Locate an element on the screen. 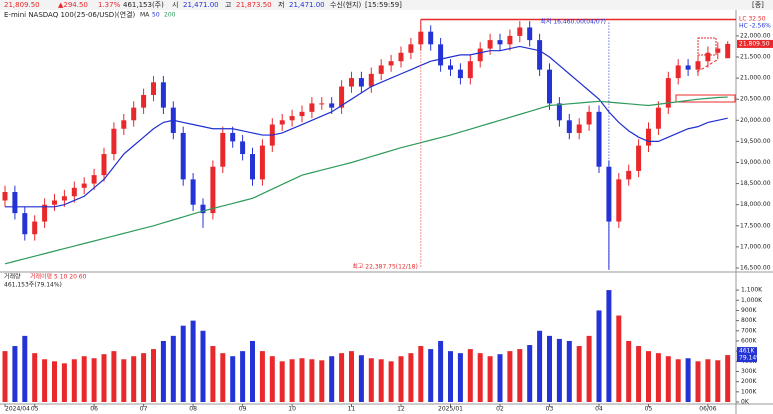  y-tick-label: 700K is located at coordinates (749, 330).